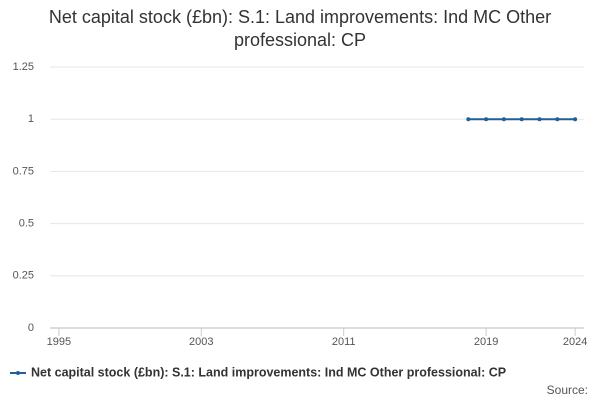  I want to click on x-tick-label: 2003, so click(201, 342).